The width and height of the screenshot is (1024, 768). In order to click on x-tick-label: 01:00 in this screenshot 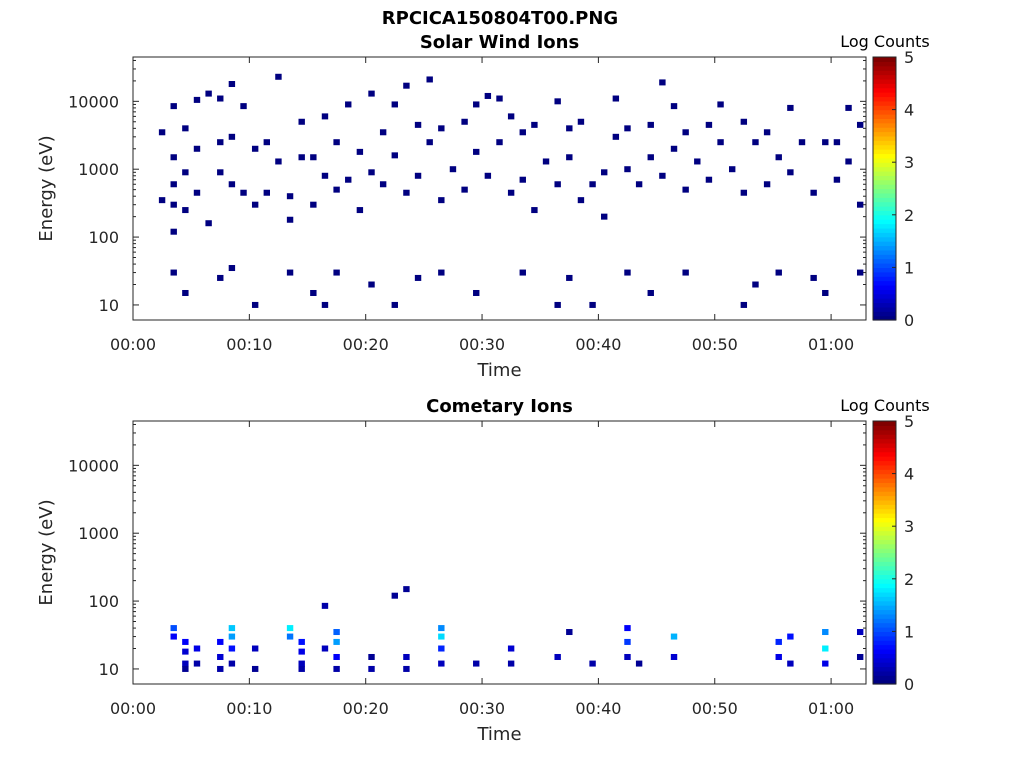, I will do `click(831, 344)`.